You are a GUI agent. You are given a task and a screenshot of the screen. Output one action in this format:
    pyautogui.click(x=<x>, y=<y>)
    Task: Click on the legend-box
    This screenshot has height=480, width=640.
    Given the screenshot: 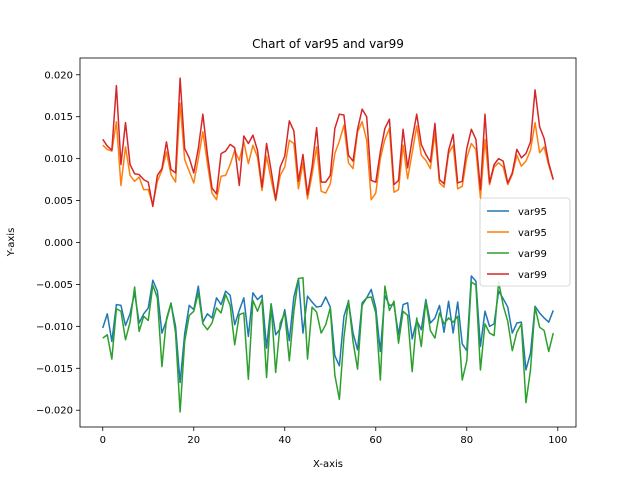 What is the action you would take?
    pyautogui.click(x=525, y=242)
    